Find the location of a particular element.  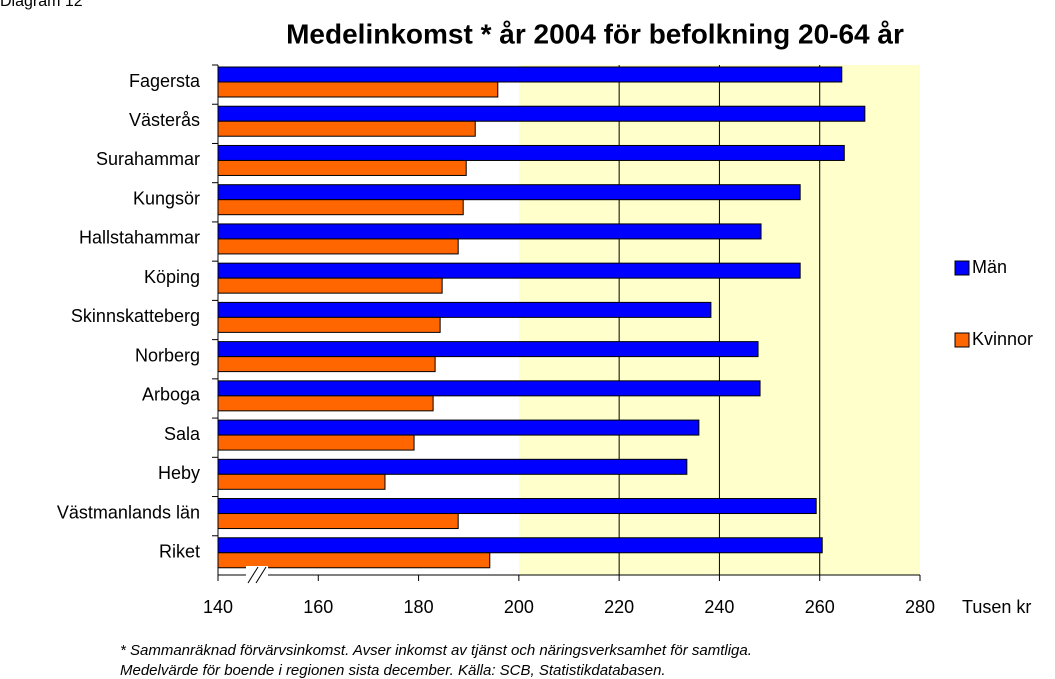

y-tick-label: Västmanlands län is located at coordinates (128, 512).